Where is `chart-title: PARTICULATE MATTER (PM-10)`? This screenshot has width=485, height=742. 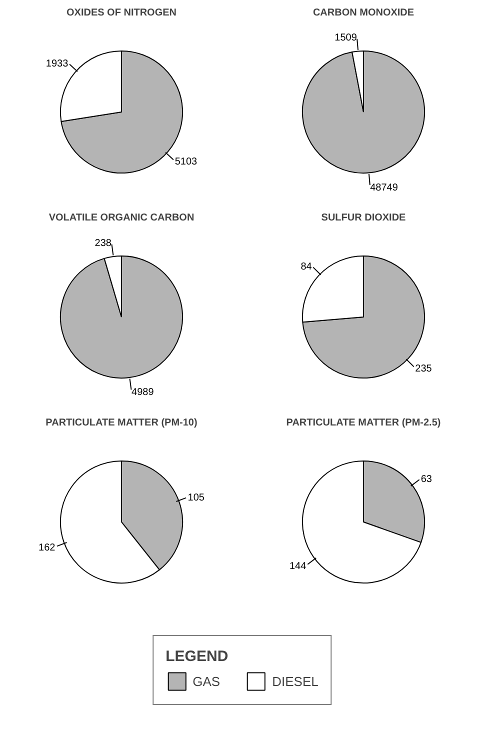 chart-title: PARTICULATE MATTER (PM-10) is located at coordinates (122, 423).